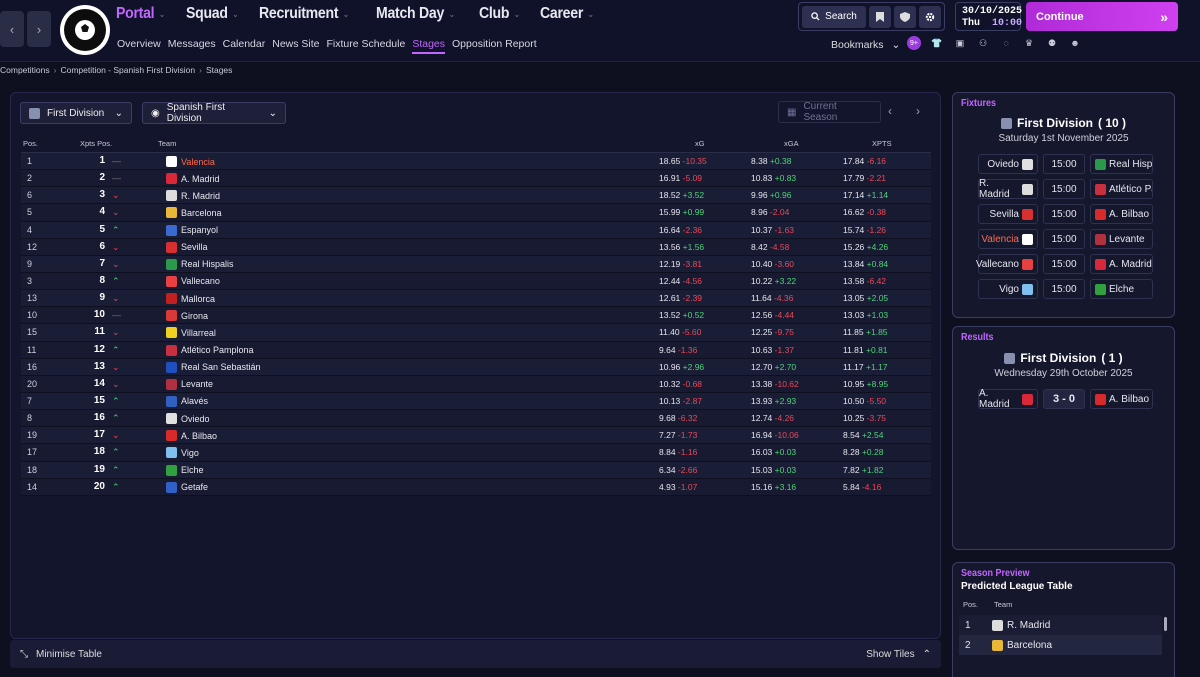  I want to click on team-cell: Barcelona, so click(194, 213).